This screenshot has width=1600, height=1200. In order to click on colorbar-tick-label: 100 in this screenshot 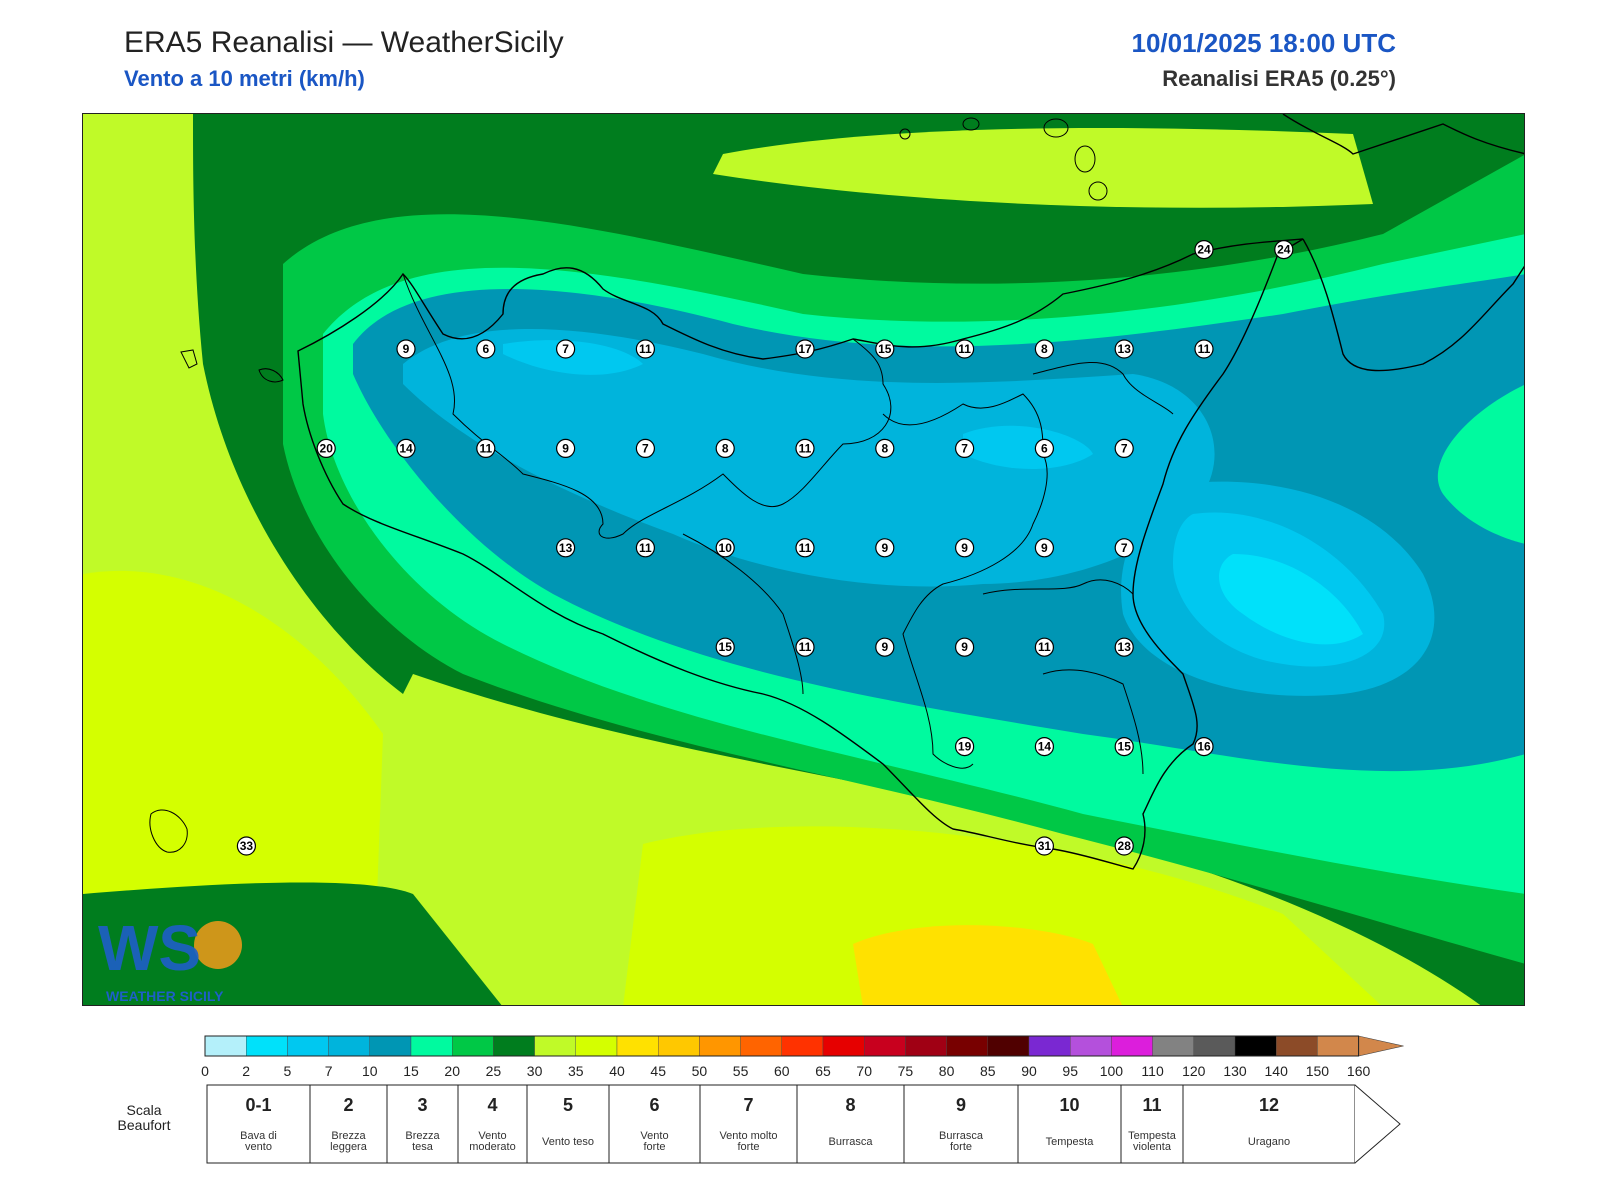, I will do `click(1112, 1071)`.